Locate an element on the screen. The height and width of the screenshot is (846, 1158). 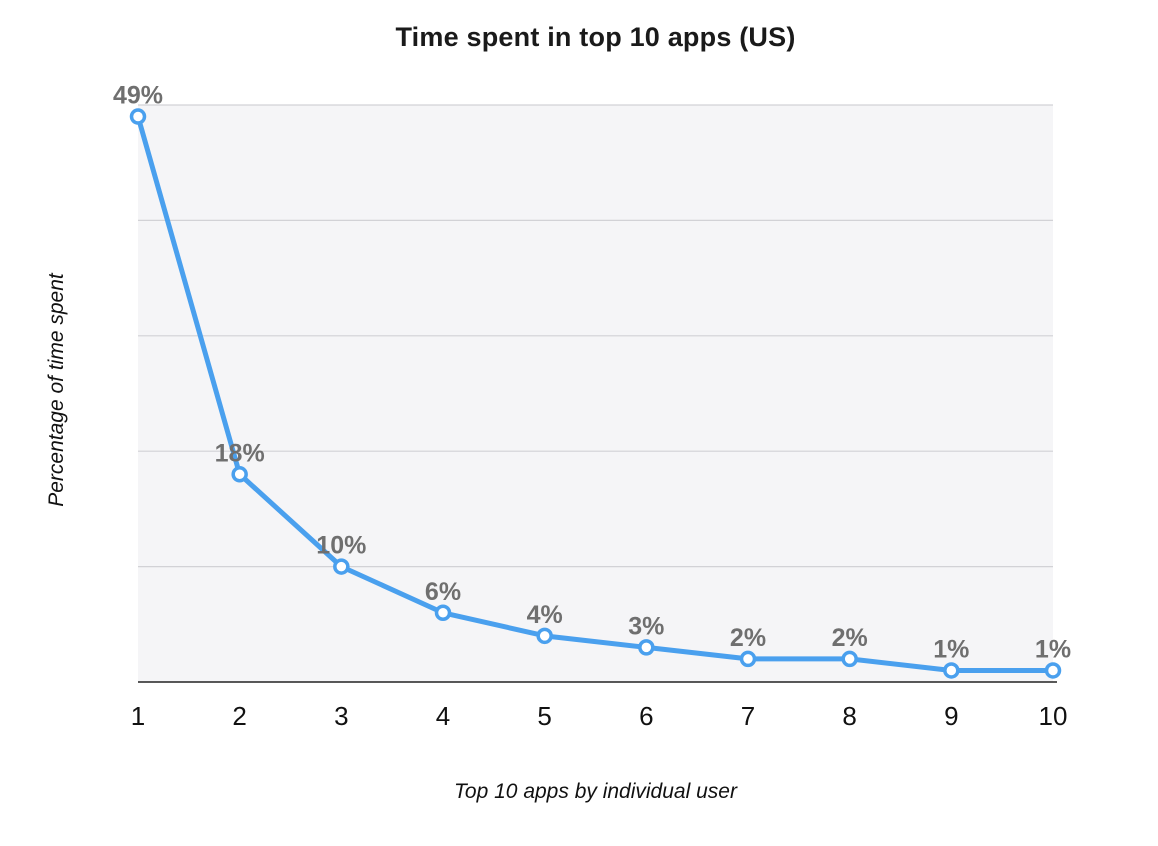
x-tick-label: 3 is located at coordinates (341, 716).